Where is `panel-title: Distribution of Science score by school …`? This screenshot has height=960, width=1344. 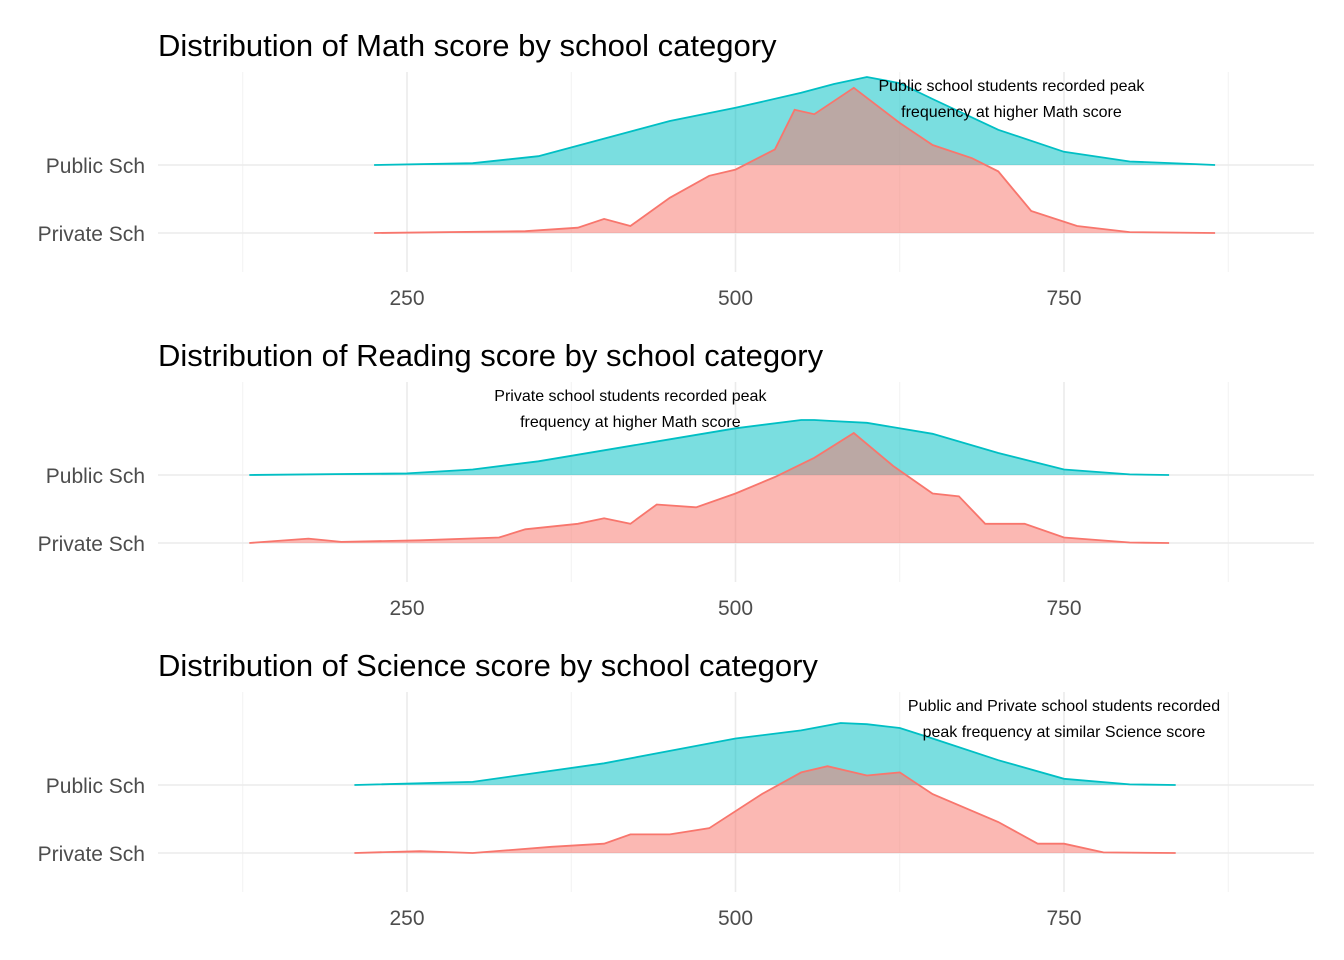 panel-title: Distribution of Science score by school … is located at coordinates (488, 665).